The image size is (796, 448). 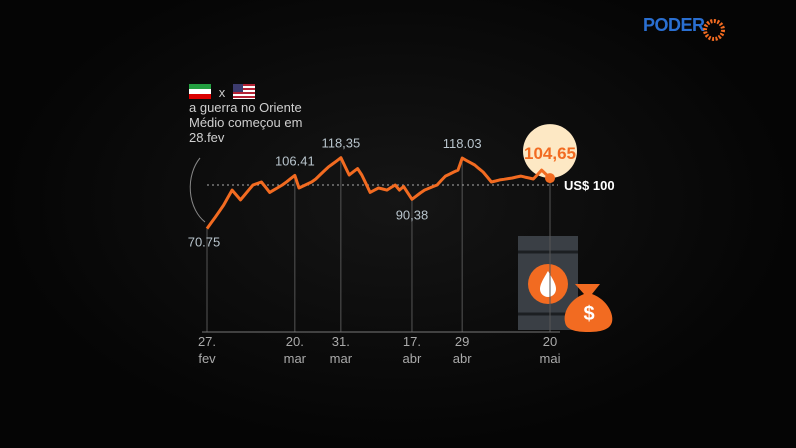 What do you see at coordinates (674, 25) in the screenshot?
I see `brand-logo: PODER` at bounding box center [674, 25].